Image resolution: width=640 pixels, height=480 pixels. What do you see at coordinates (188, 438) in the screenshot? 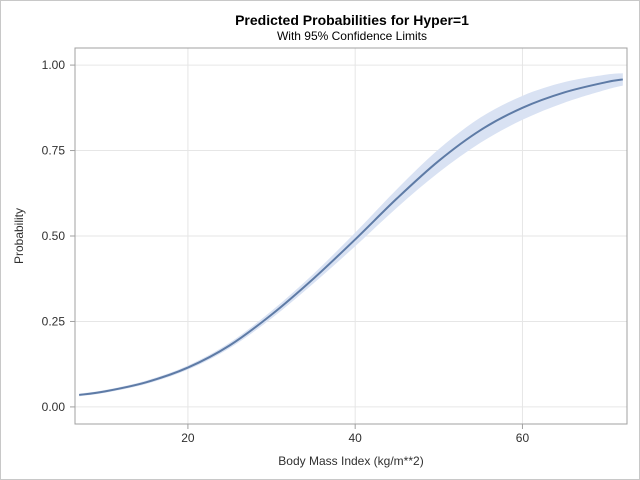
I see `x-tick-label: 20` at bounding box center [188, 438].